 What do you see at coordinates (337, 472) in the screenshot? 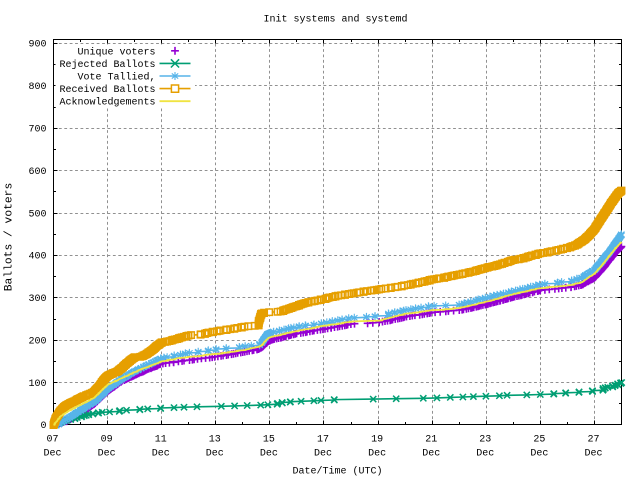
I see `svg-text: Date/Time (UTC)` at bounding box center [337, 472].